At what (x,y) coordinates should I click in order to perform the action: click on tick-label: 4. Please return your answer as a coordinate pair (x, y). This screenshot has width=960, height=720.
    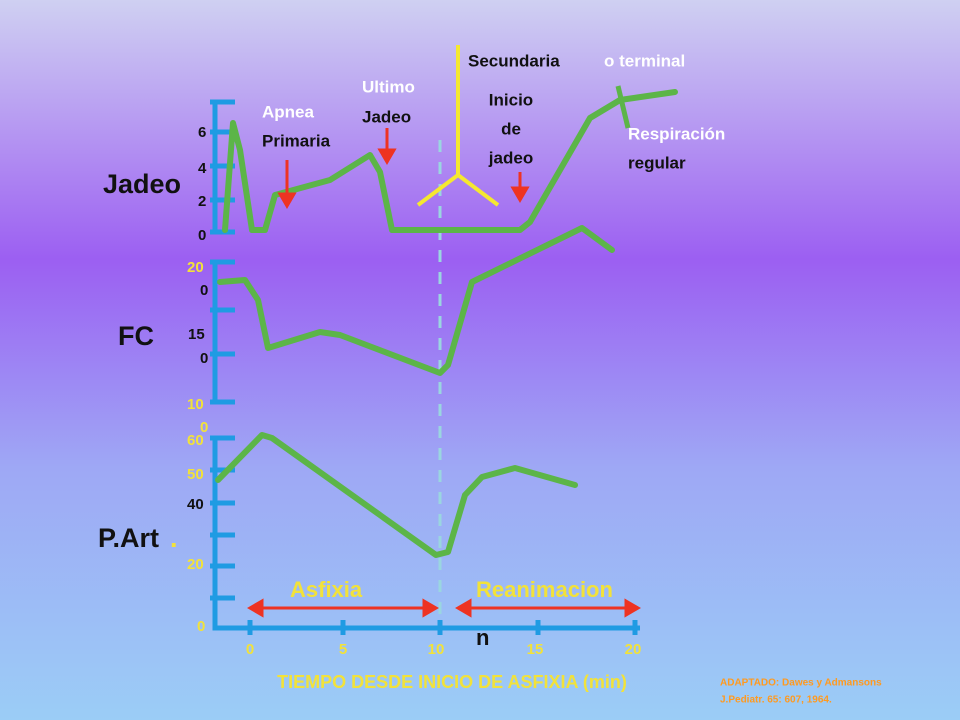
    Looking at the image, I should click on (202, 168).